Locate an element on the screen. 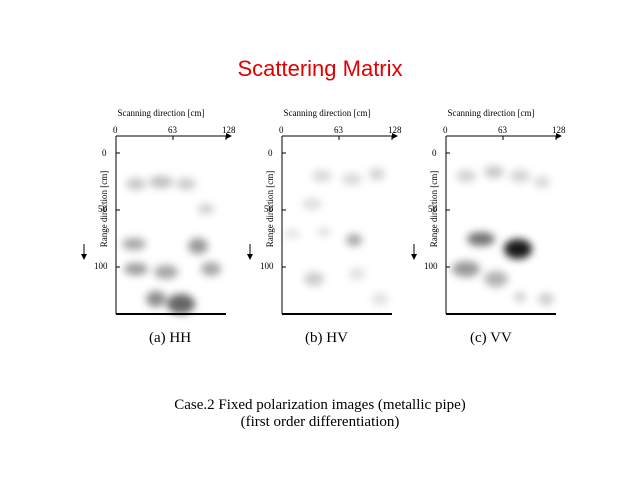 The height and width of the screenshot is (480, 640). footer-line-2: (first order differentiation) is located at coordinates (320, 422).